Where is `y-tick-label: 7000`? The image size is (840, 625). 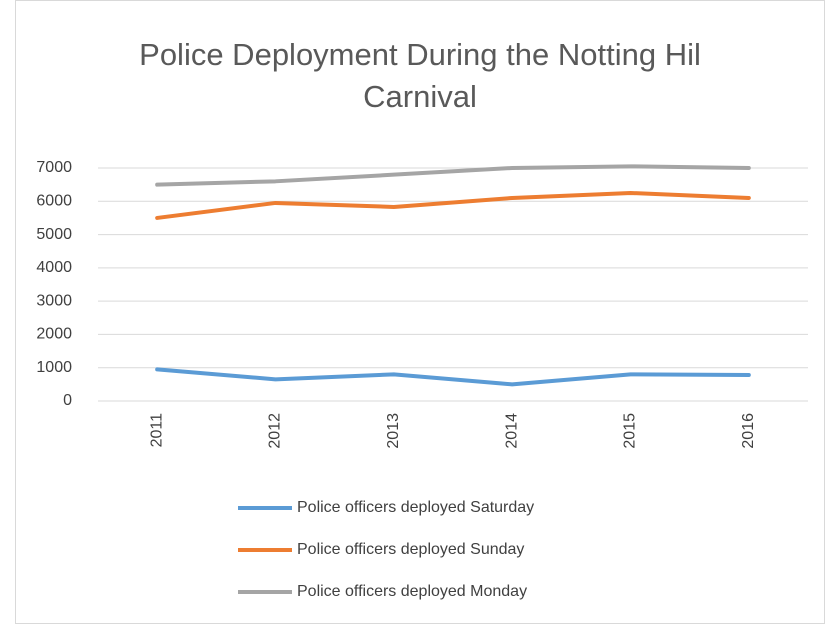 y-tick-label: 7000 is located at coordinates (54, 167).